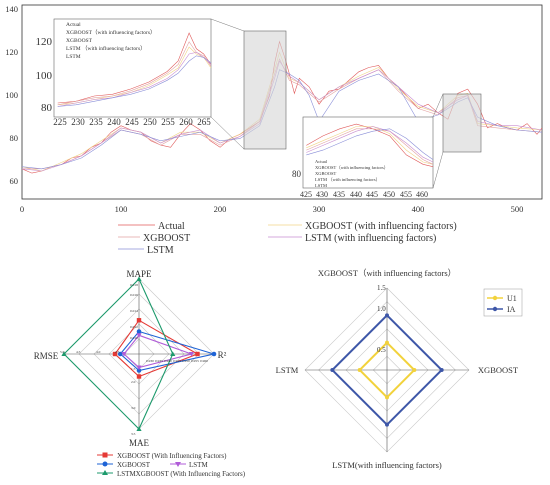 This screenshot has height=485, width=550. I want to click on inset-2-x-tick: 440, so click(356, 194).